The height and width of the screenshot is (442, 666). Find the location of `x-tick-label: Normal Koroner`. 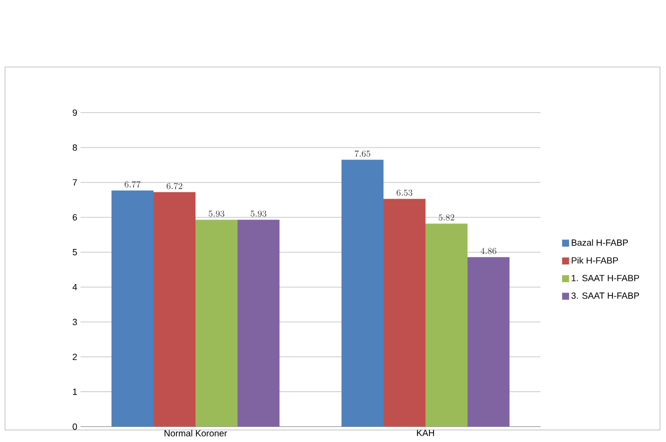

x-tick-label: Normal Koroner is located at coordinates (195, 433).